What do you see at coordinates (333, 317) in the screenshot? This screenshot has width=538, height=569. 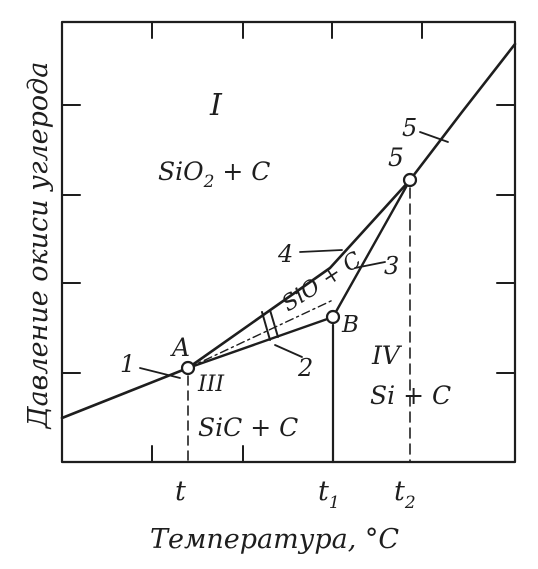 I see `point-b-marker` at bounding box center [333, 317].